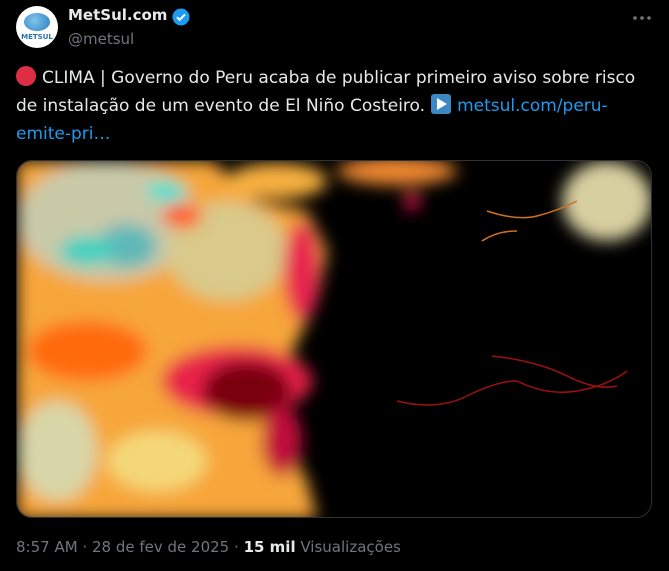  I want to click on views-label: Visualizações, so click(350, 547).